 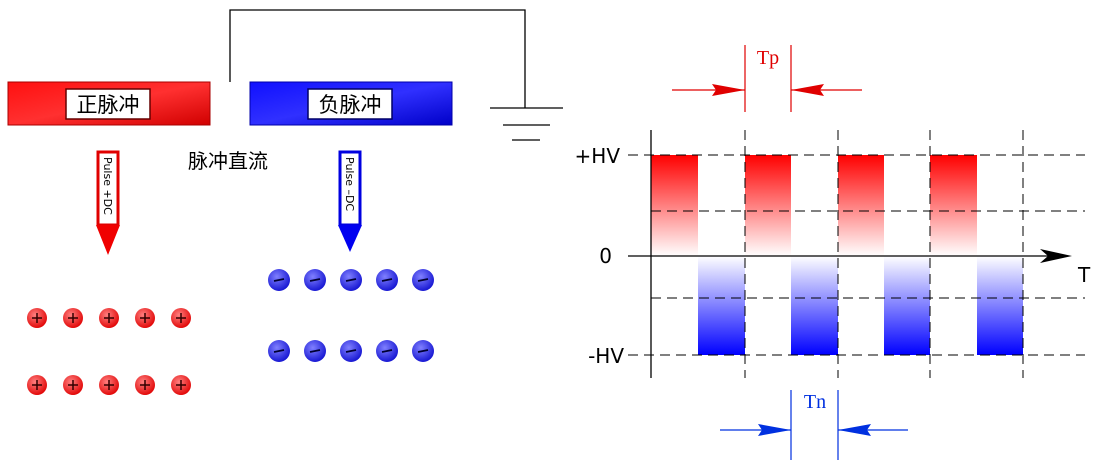 What do you see at coordinates (109, 351) in the screenshot?
I see `positive-ions` at bounding box center [109, 351].